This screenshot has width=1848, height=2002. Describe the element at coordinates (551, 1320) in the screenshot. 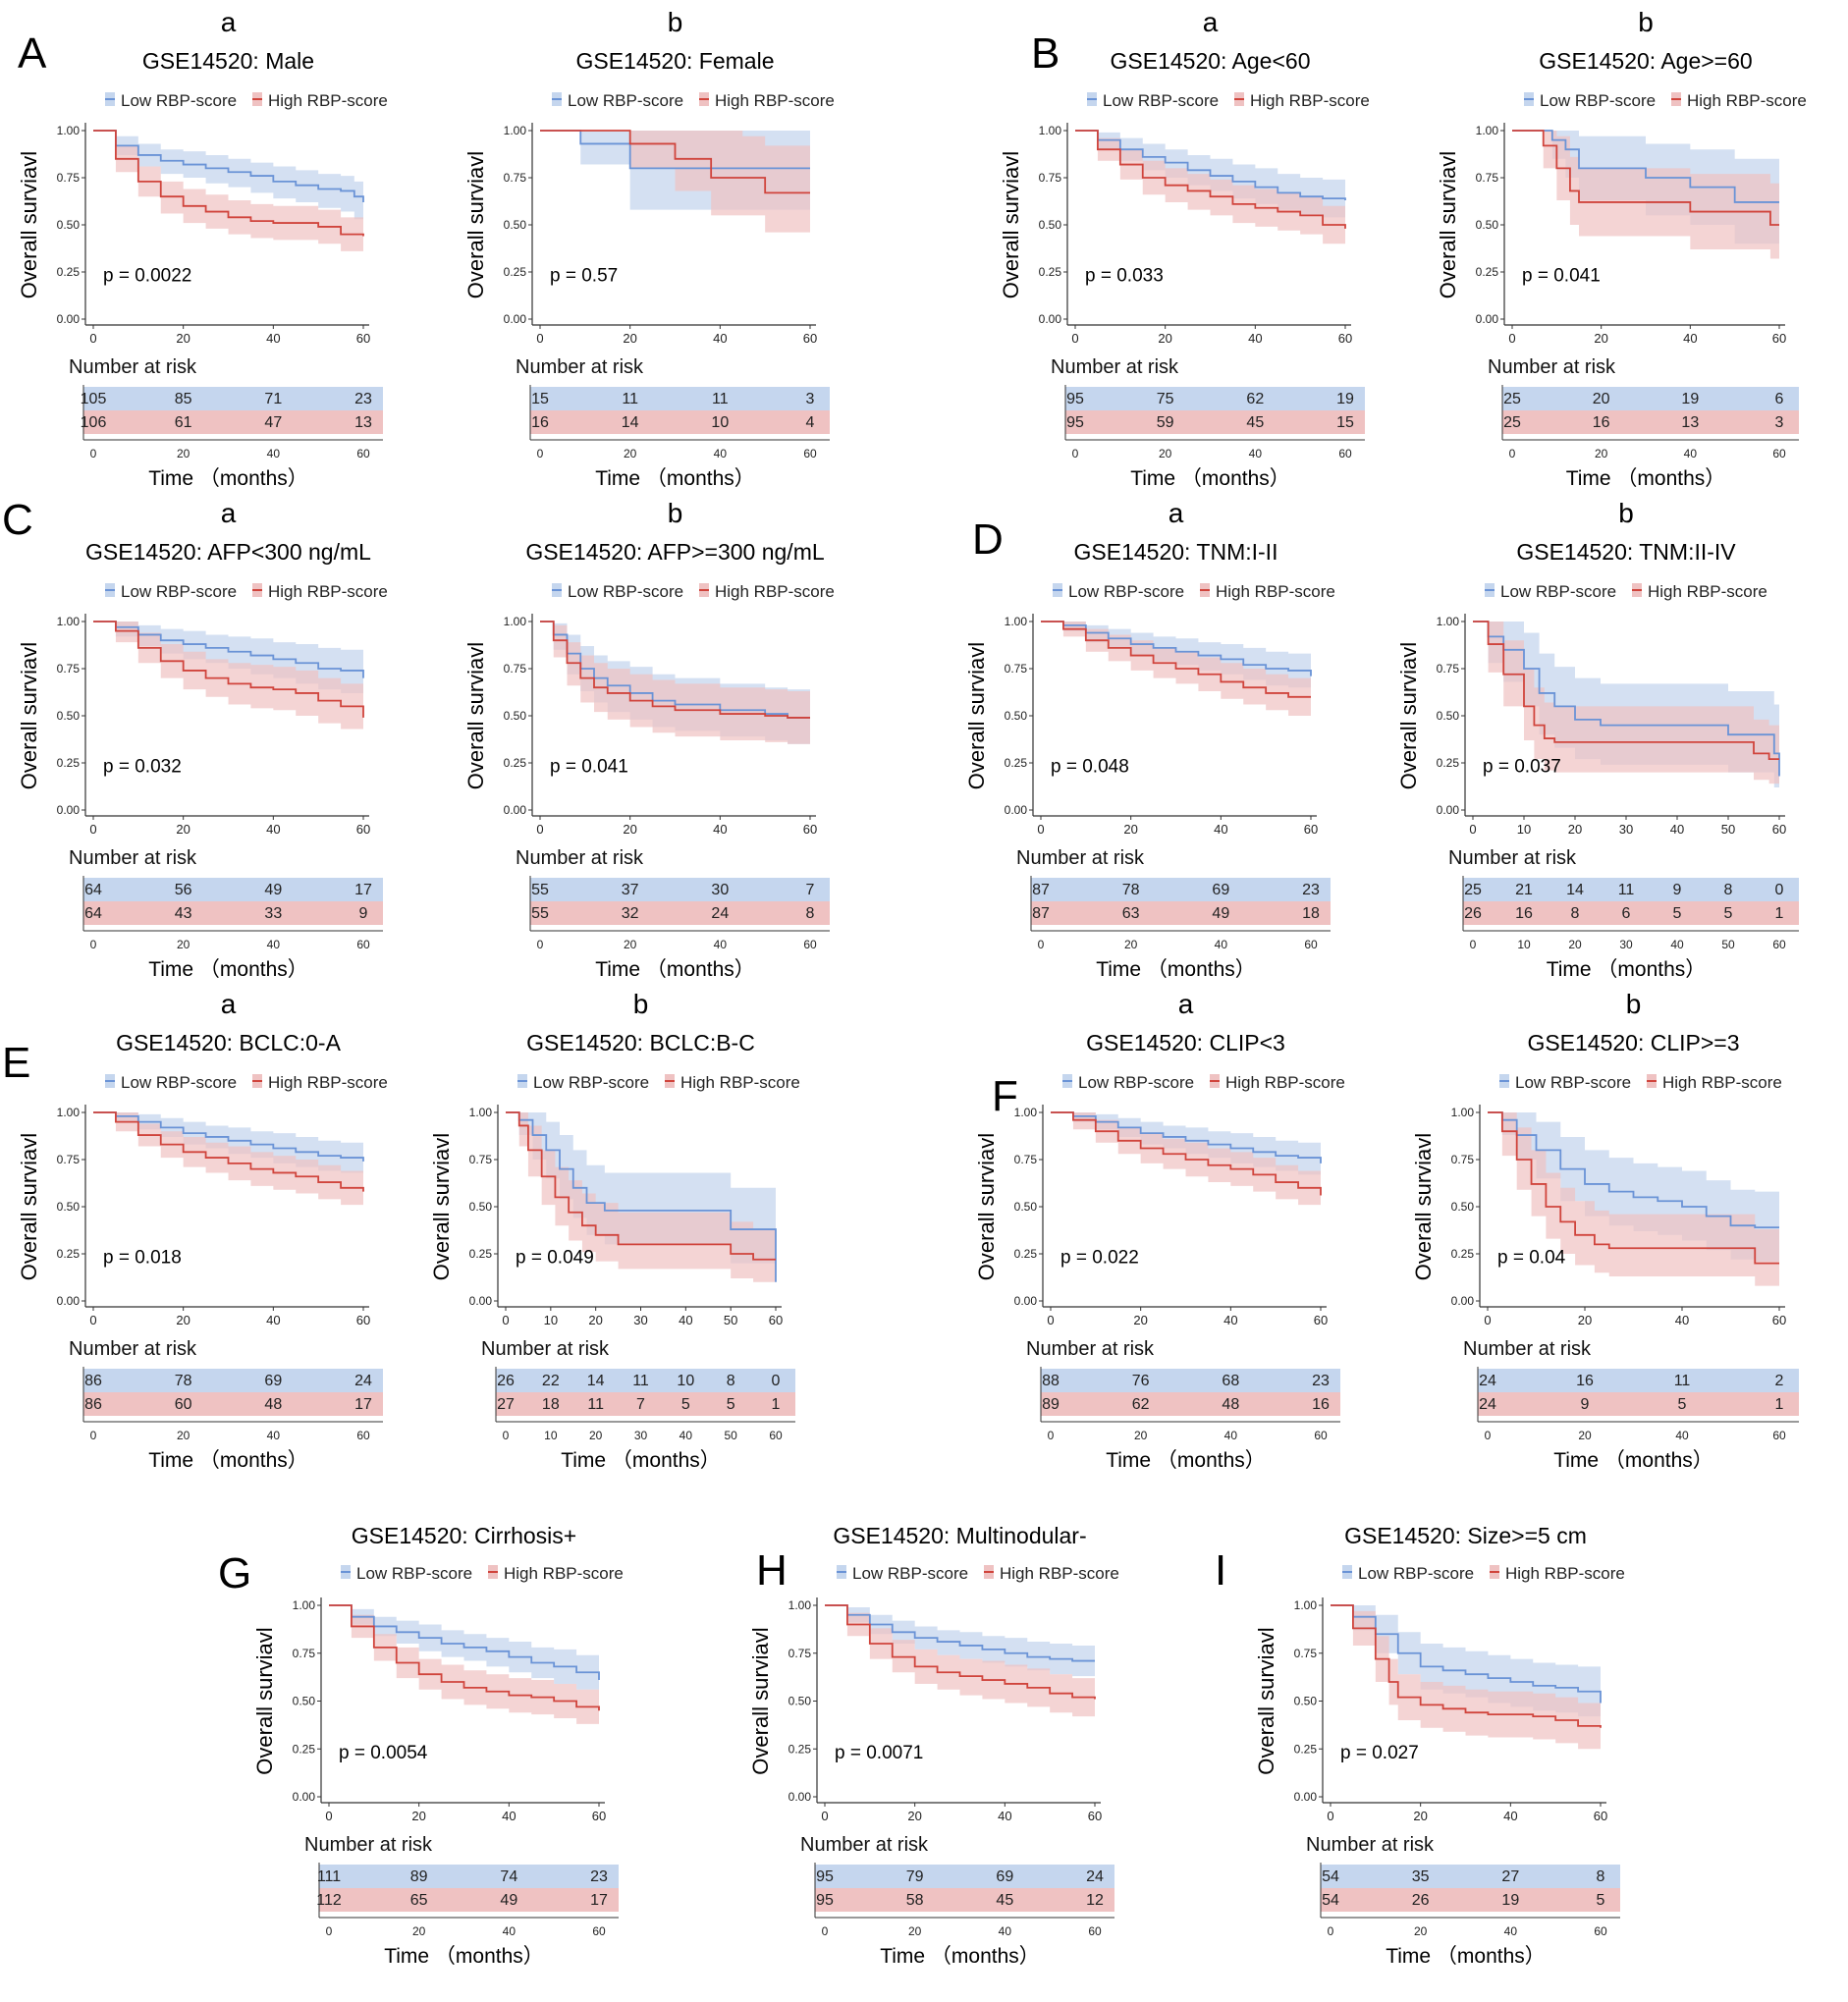

I see `x-tick-label: 10` at that location.